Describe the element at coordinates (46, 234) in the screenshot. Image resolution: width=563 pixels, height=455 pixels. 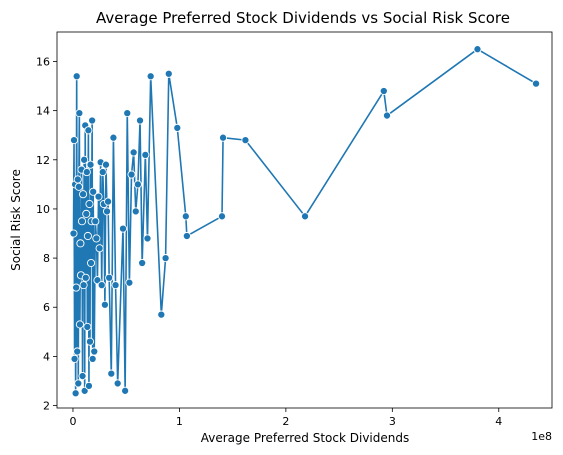
I see `y-axis-ticks: 2 4 6 8 10 12 14 16` at that location.